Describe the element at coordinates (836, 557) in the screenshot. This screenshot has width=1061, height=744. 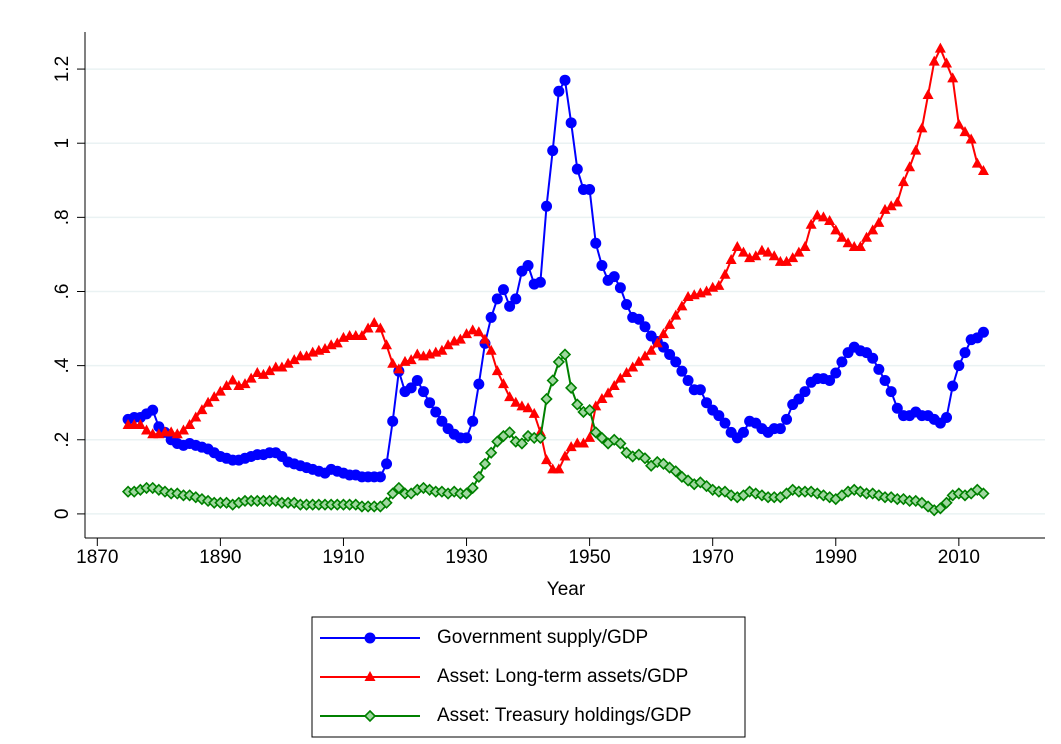
I see `x-tick-label: 1990` at that location.